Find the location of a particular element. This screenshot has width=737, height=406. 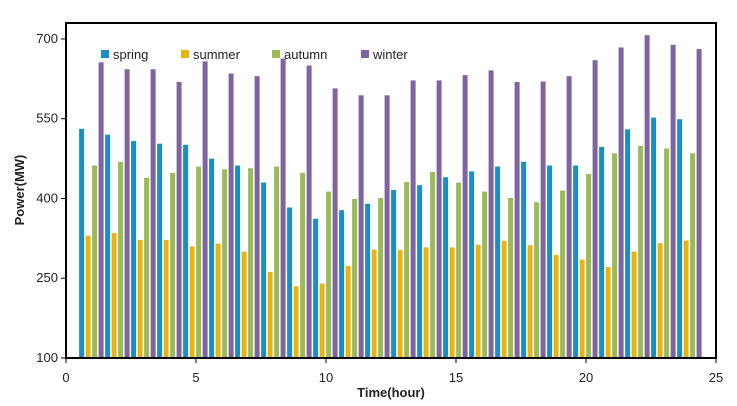

x-tick-label: 20 is located at coordinates (586, 377).